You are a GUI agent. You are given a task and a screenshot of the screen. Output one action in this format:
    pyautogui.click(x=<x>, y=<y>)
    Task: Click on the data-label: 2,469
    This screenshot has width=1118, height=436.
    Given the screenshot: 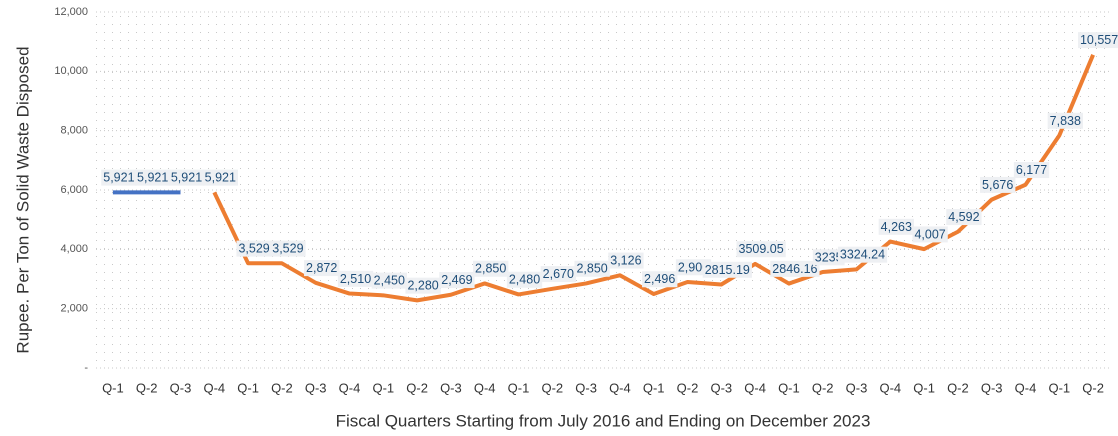 What is the action you would take?
    pyautogui.click(x=456, y=280)
    